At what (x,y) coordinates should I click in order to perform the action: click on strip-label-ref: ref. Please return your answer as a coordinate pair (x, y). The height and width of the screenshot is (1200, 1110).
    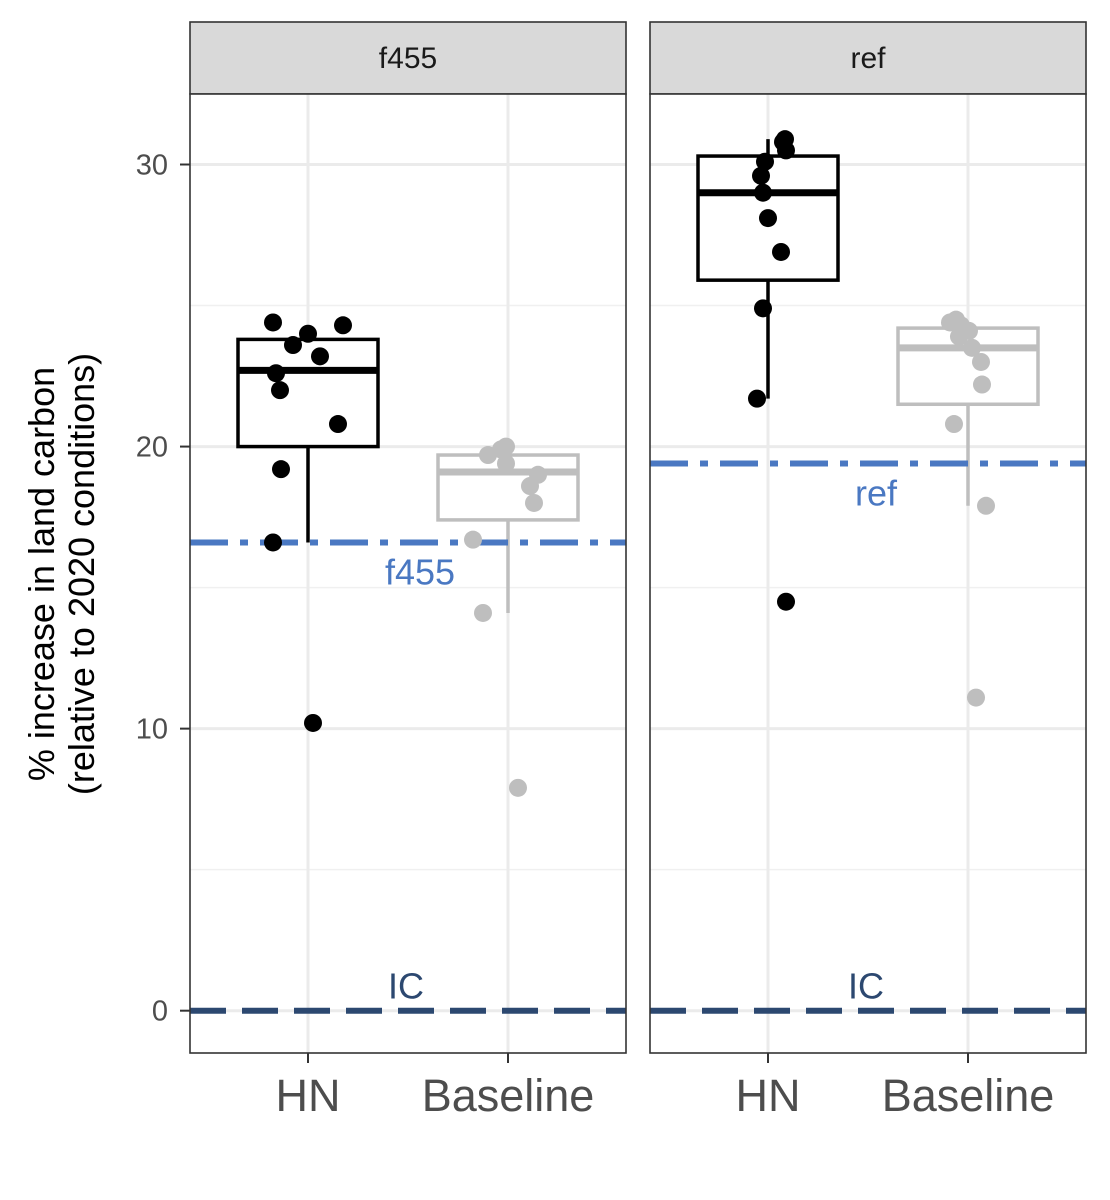
    Looking at the image, I should click on (868, 58).